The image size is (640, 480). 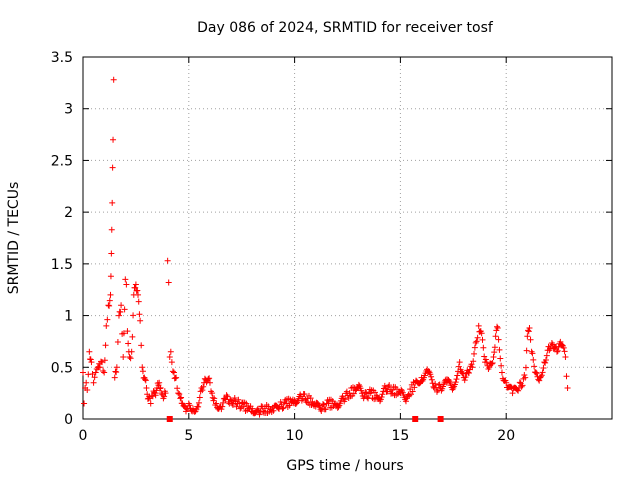 What do you see at coordinates (62, 58) in the screenshot?
I see `y-tick-label: 3.5` at bounding box center [62, 58].